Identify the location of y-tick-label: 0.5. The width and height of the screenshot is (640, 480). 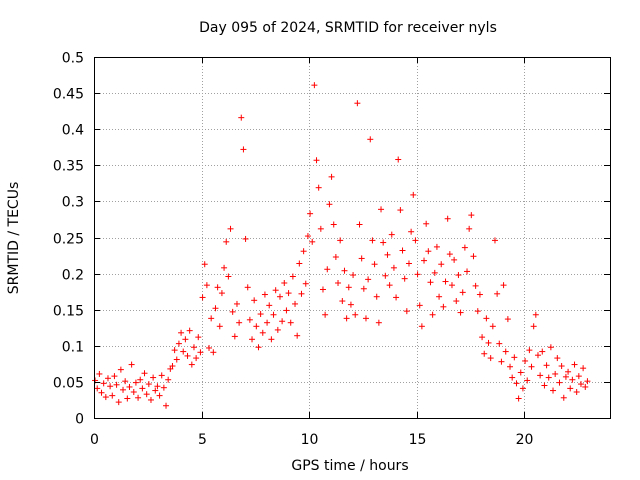
(73, 59).